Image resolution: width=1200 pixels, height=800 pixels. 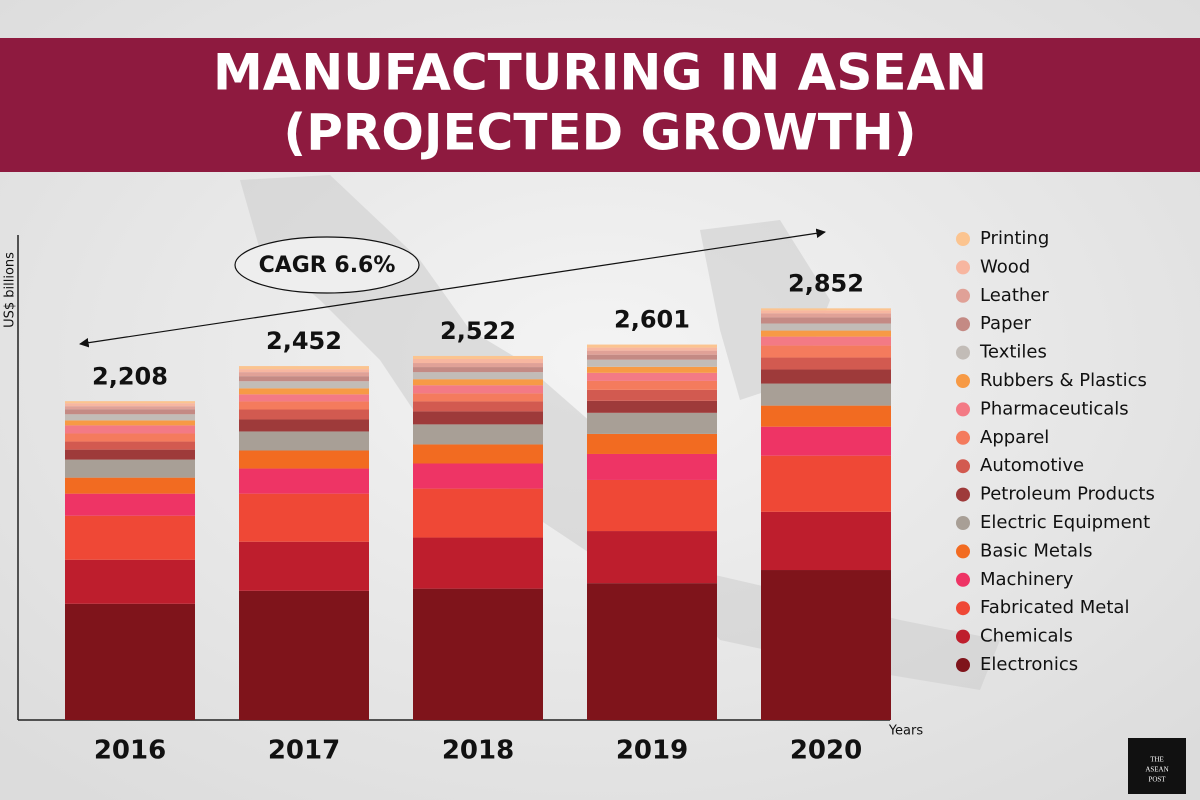 I want to click on x-axis-label: Years, so click(x=906, y=731).